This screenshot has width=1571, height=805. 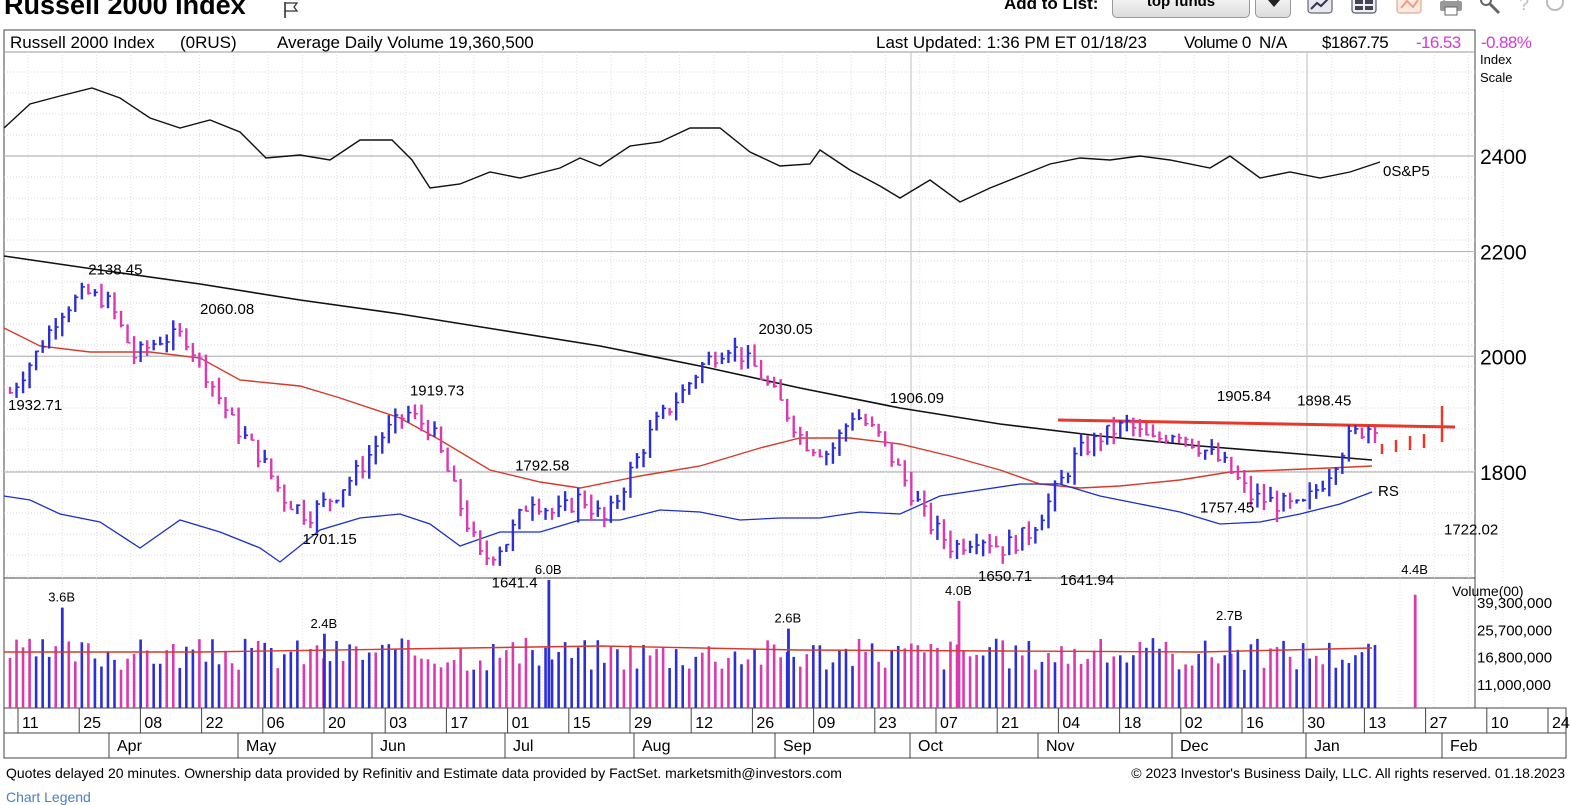 I want to click on sp500-line, so click(x=692, y=145).